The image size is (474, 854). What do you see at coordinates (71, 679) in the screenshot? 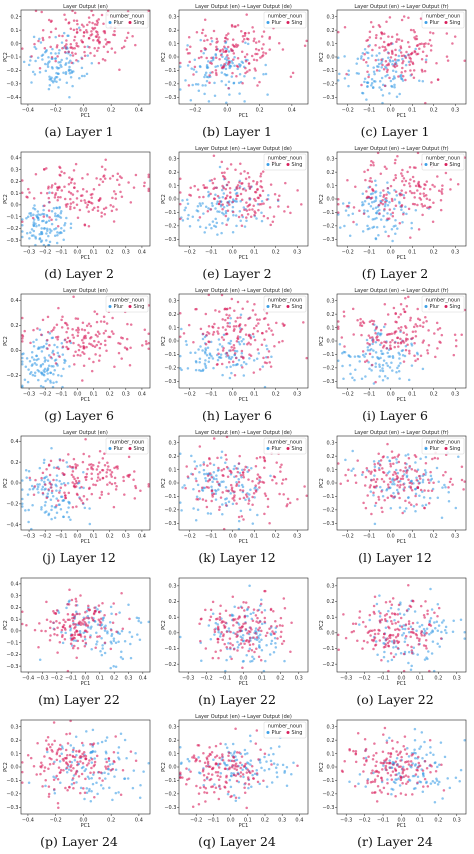
I see `x-tick-label: −0.1` at bounding box center [71, 679].